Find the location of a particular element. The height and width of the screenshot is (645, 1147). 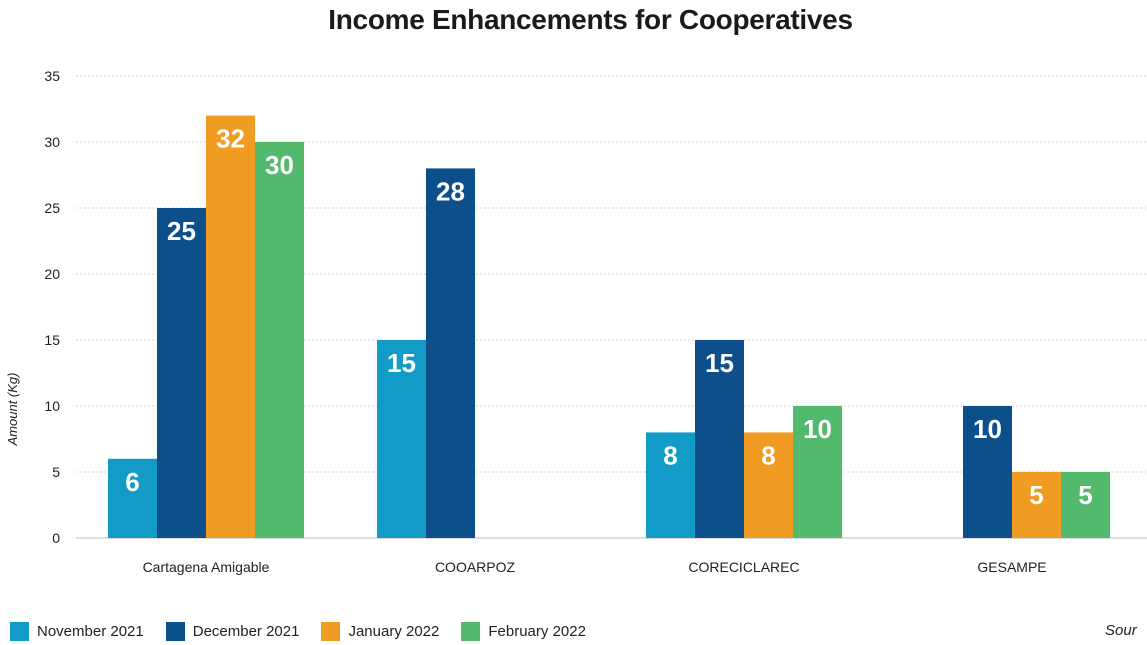

bar-value-label: 28 is located at coordinates (450, 191).